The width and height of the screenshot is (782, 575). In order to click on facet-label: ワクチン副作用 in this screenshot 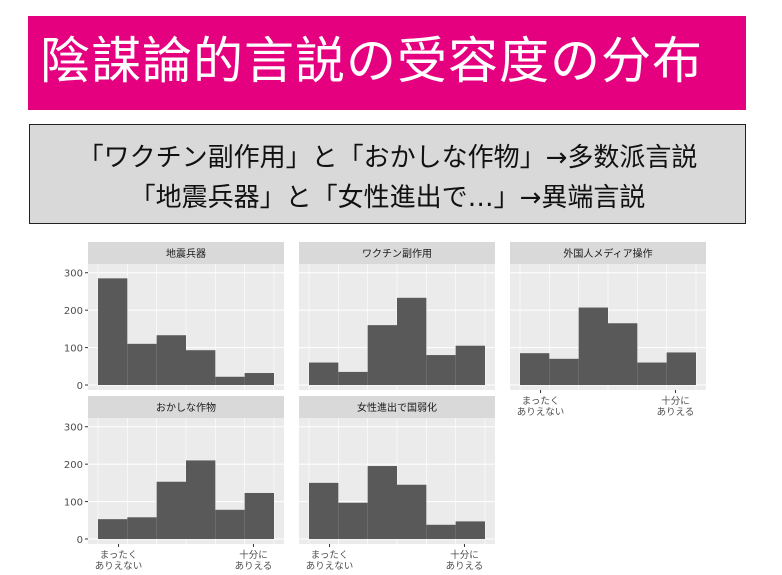, I will do `click(397, 254)`.